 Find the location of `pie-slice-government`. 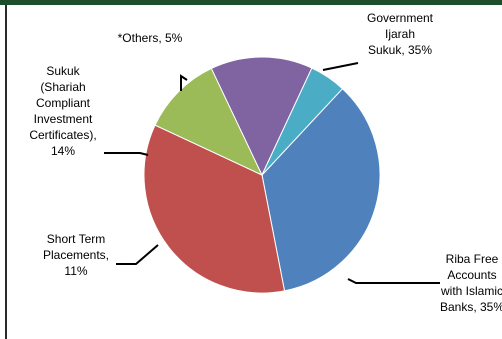

pie-slice-government is located at coordinates (321, 189).